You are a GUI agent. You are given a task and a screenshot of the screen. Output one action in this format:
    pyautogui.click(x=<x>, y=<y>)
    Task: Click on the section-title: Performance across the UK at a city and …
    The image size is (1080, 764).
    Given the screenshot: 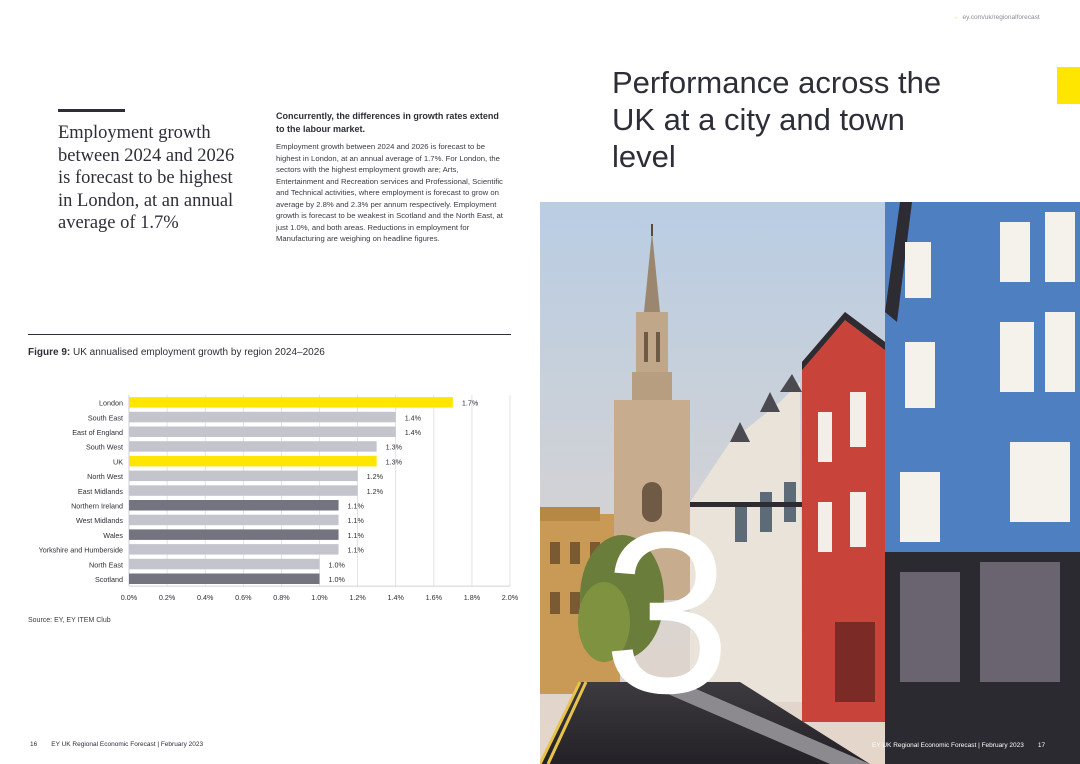 What is the action you would take?
    pyautogui.click(x=777, y=119)
    